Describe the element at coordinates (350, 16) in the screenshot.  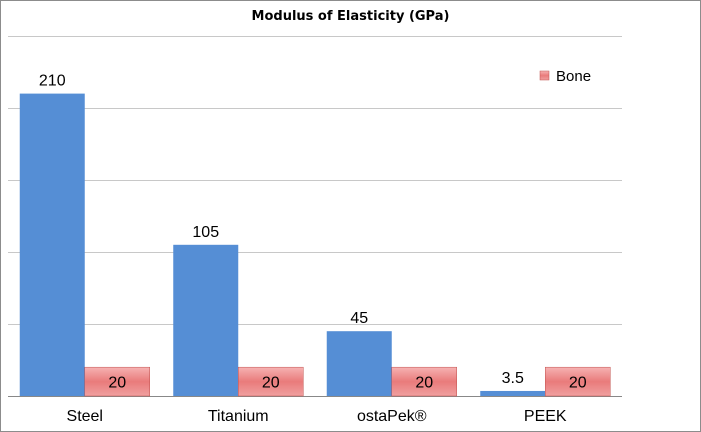
I see `chart-title: Modulus of Elasticity (GPa)` at that location.